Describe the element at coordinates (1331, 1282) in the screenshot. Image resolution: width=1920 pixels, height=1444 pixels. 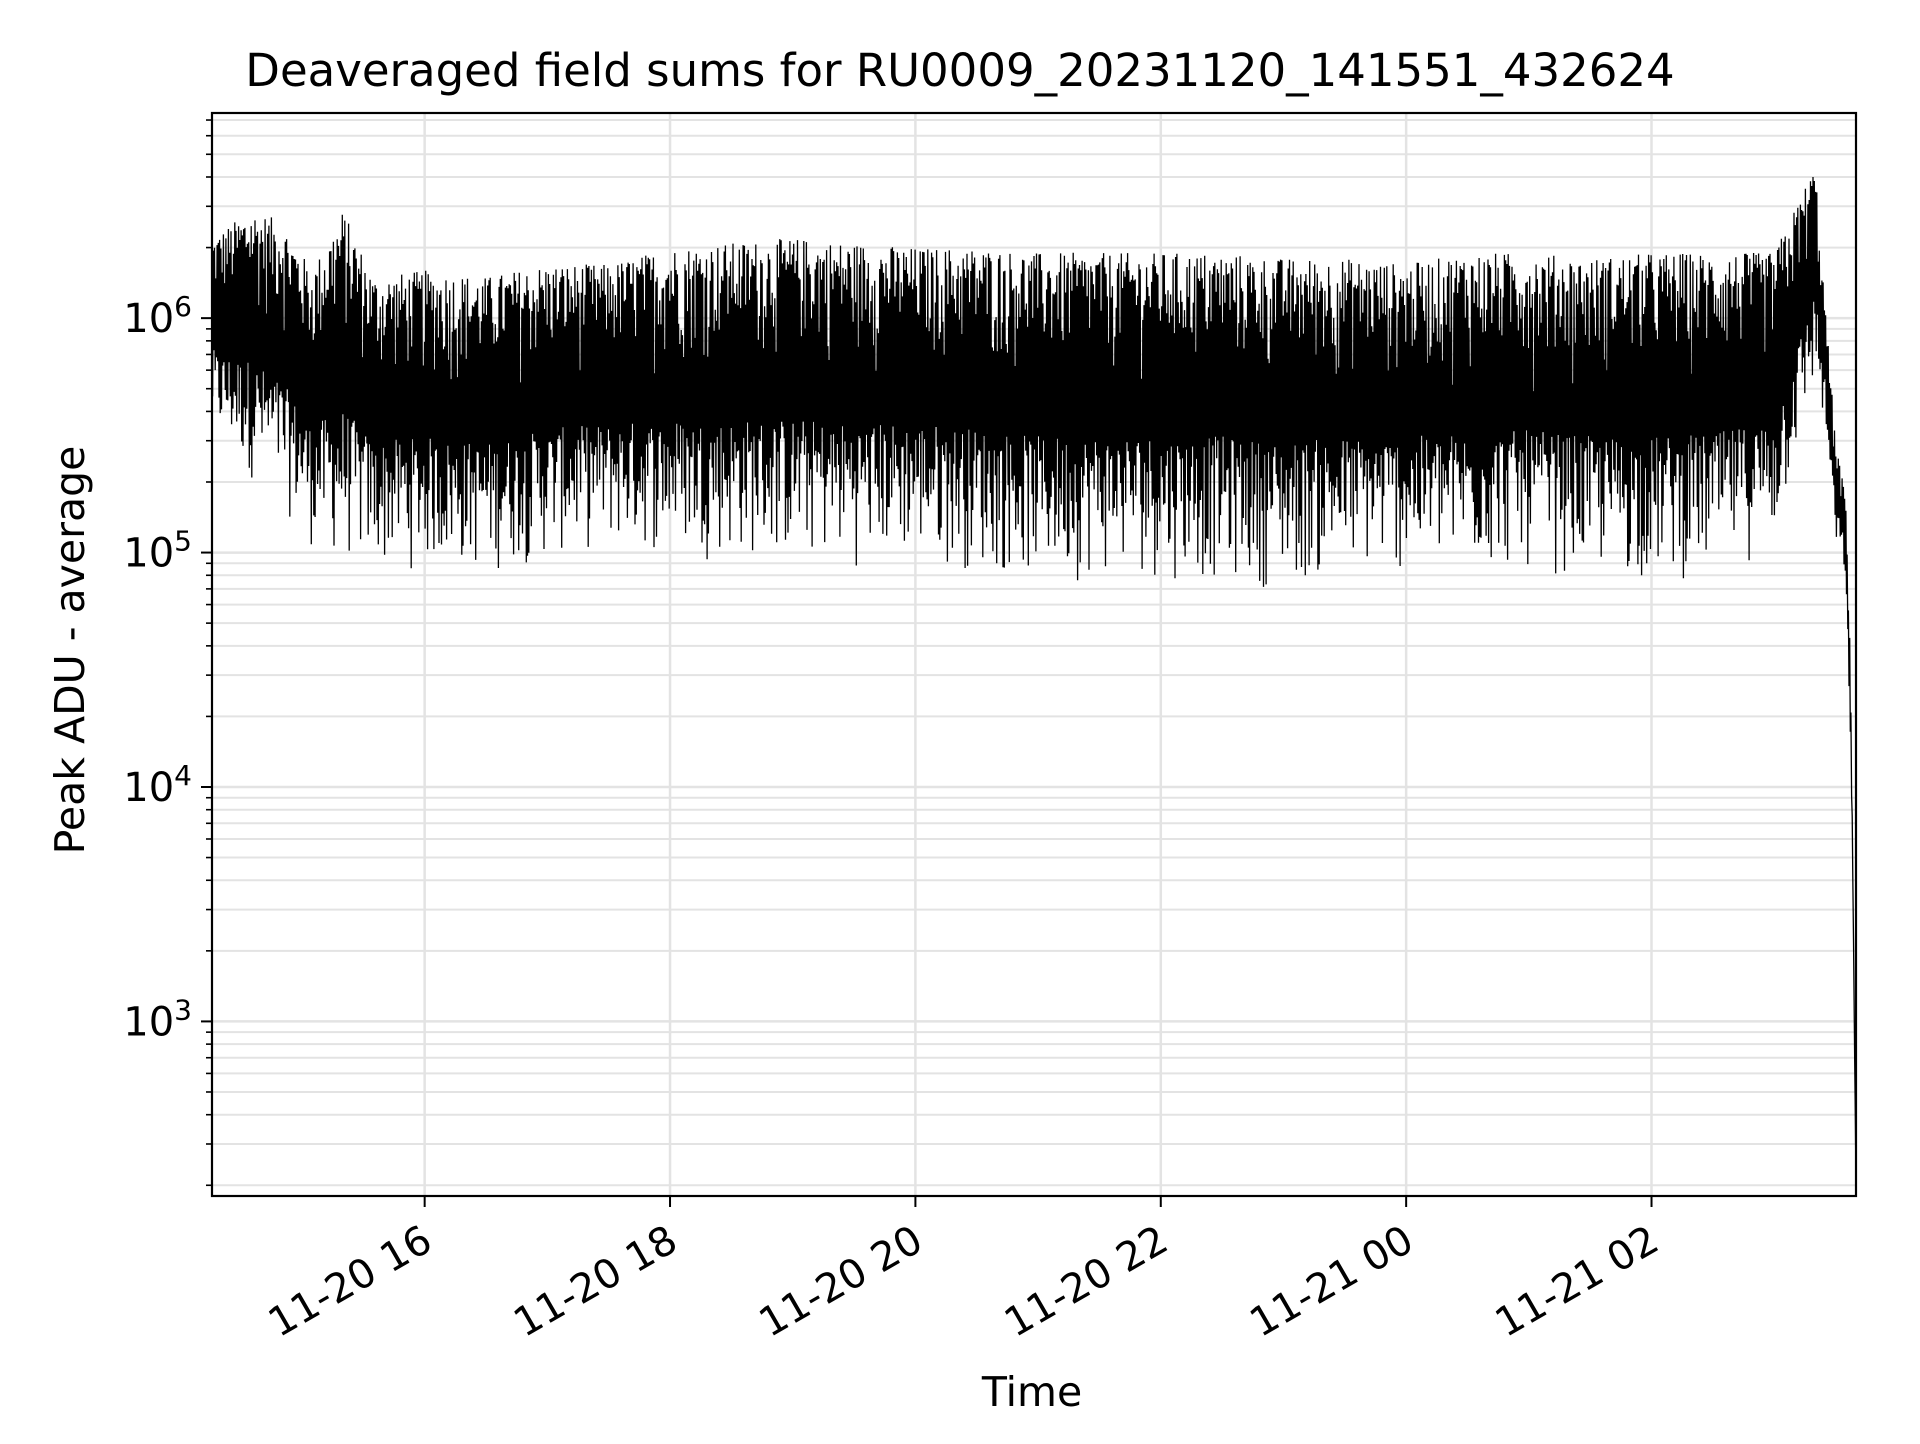
I see `x-tick-label: 11-21 00` at that location.